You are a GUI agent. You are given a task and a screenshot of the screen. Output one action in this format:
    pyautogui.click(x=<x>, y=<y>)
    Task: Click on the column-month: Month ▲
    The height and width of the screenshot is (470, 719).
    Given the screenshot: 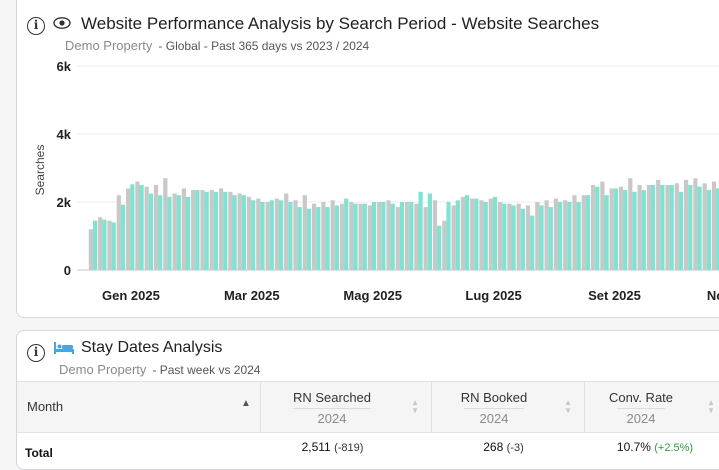 What is the action you would take?
    pyautogui.click(x=139, y=407)
    